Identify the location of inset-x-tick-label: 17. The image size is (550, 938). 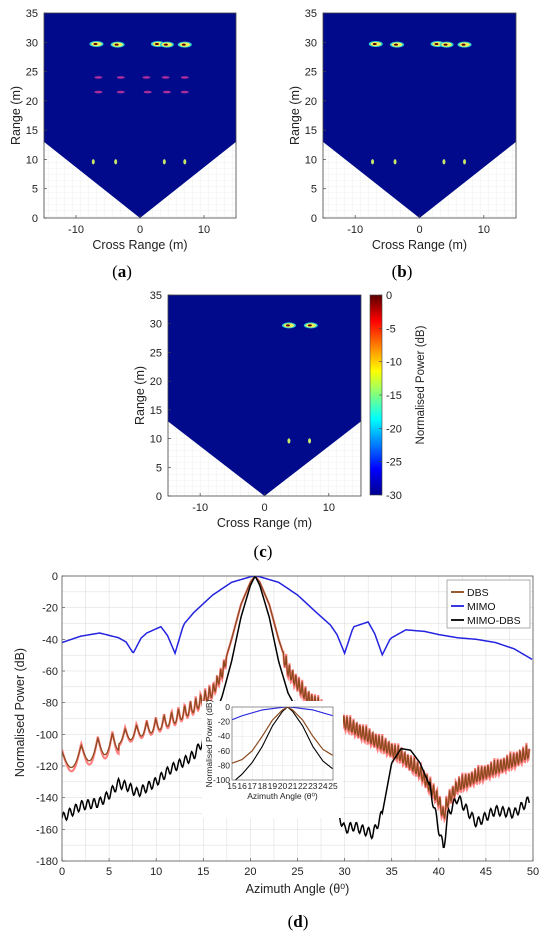
(252, 786).